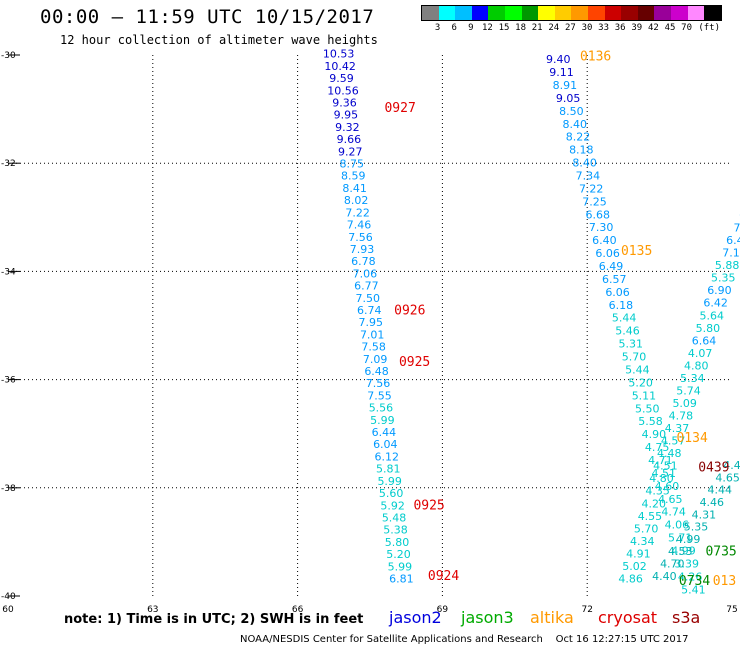 The width and height of the screenshot is (740, 650). I want to click on wave-height-value: 5.56, so click(381, 408).